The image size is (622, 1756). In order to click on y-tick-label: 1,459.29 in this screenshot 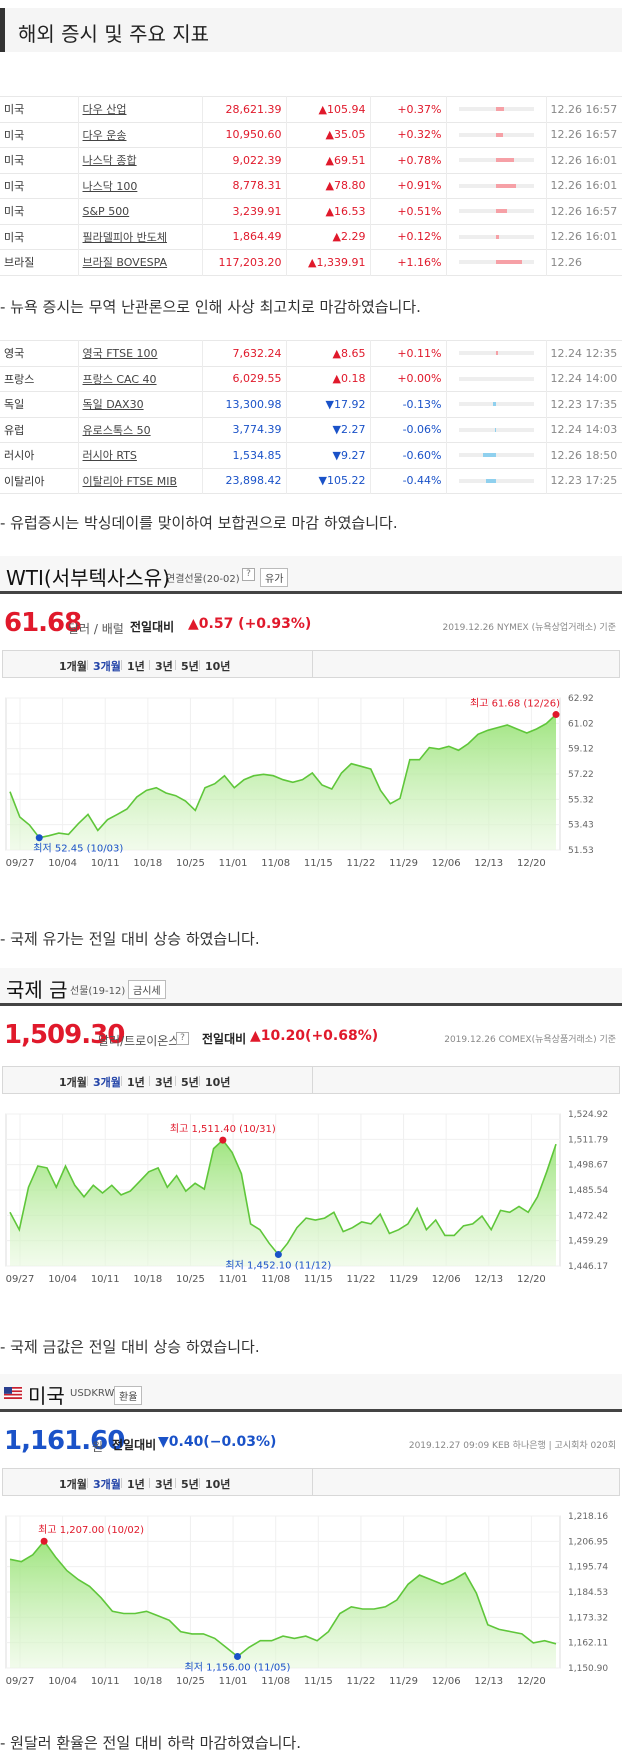, I will do `click(588, 1242)`.